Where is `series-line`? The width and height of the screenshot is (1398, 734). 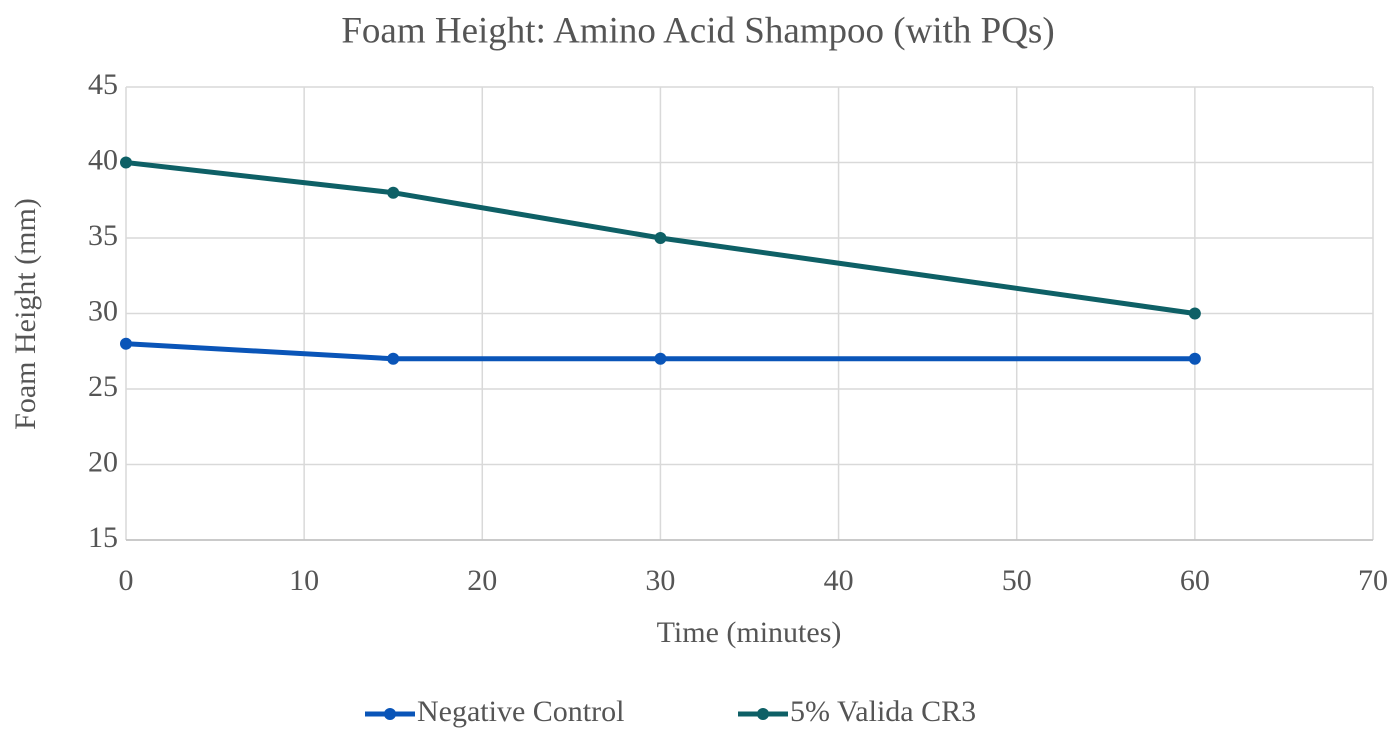 series-line is located at coordinates (660, 351).